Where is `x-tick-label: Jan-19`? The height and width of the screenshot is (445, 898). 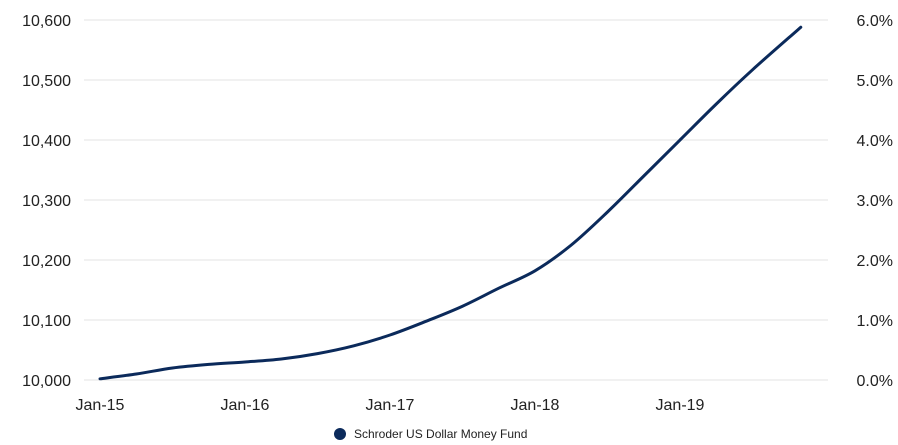 x-tick-label: Jan-19 is located at coordinates (680, 405).